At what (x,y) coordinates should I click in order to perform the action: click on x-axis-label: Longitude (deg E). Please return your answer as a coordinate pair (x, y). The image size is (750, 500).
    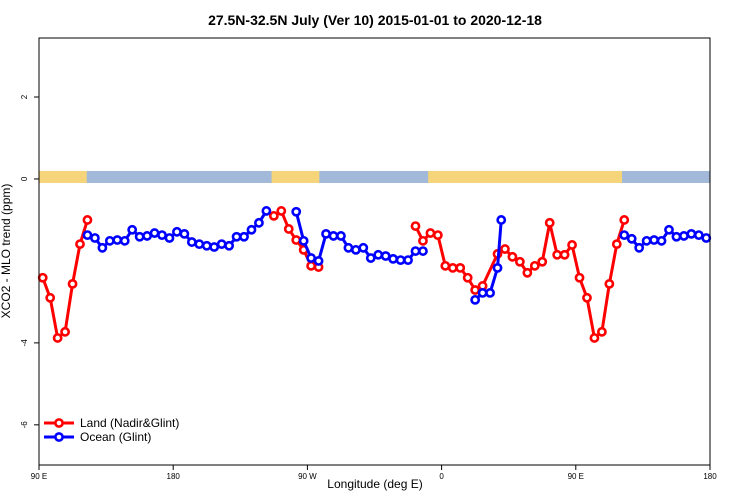
    Looking at the image, I should click on (374, 484).